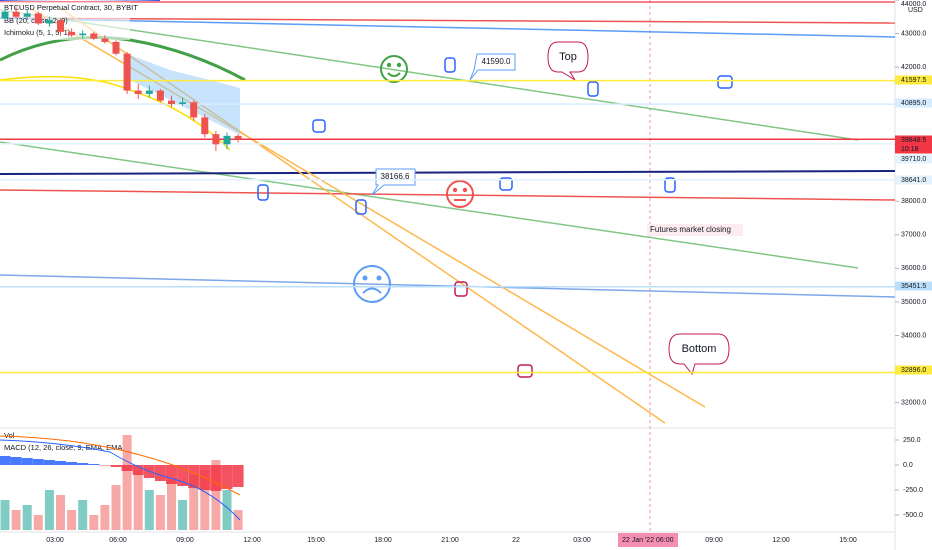 The height and width of the screenshot is (550, 932). I want to click on pane-label: MACD (12, 26, close, 9, EMA, EMA), so click(64, 447).